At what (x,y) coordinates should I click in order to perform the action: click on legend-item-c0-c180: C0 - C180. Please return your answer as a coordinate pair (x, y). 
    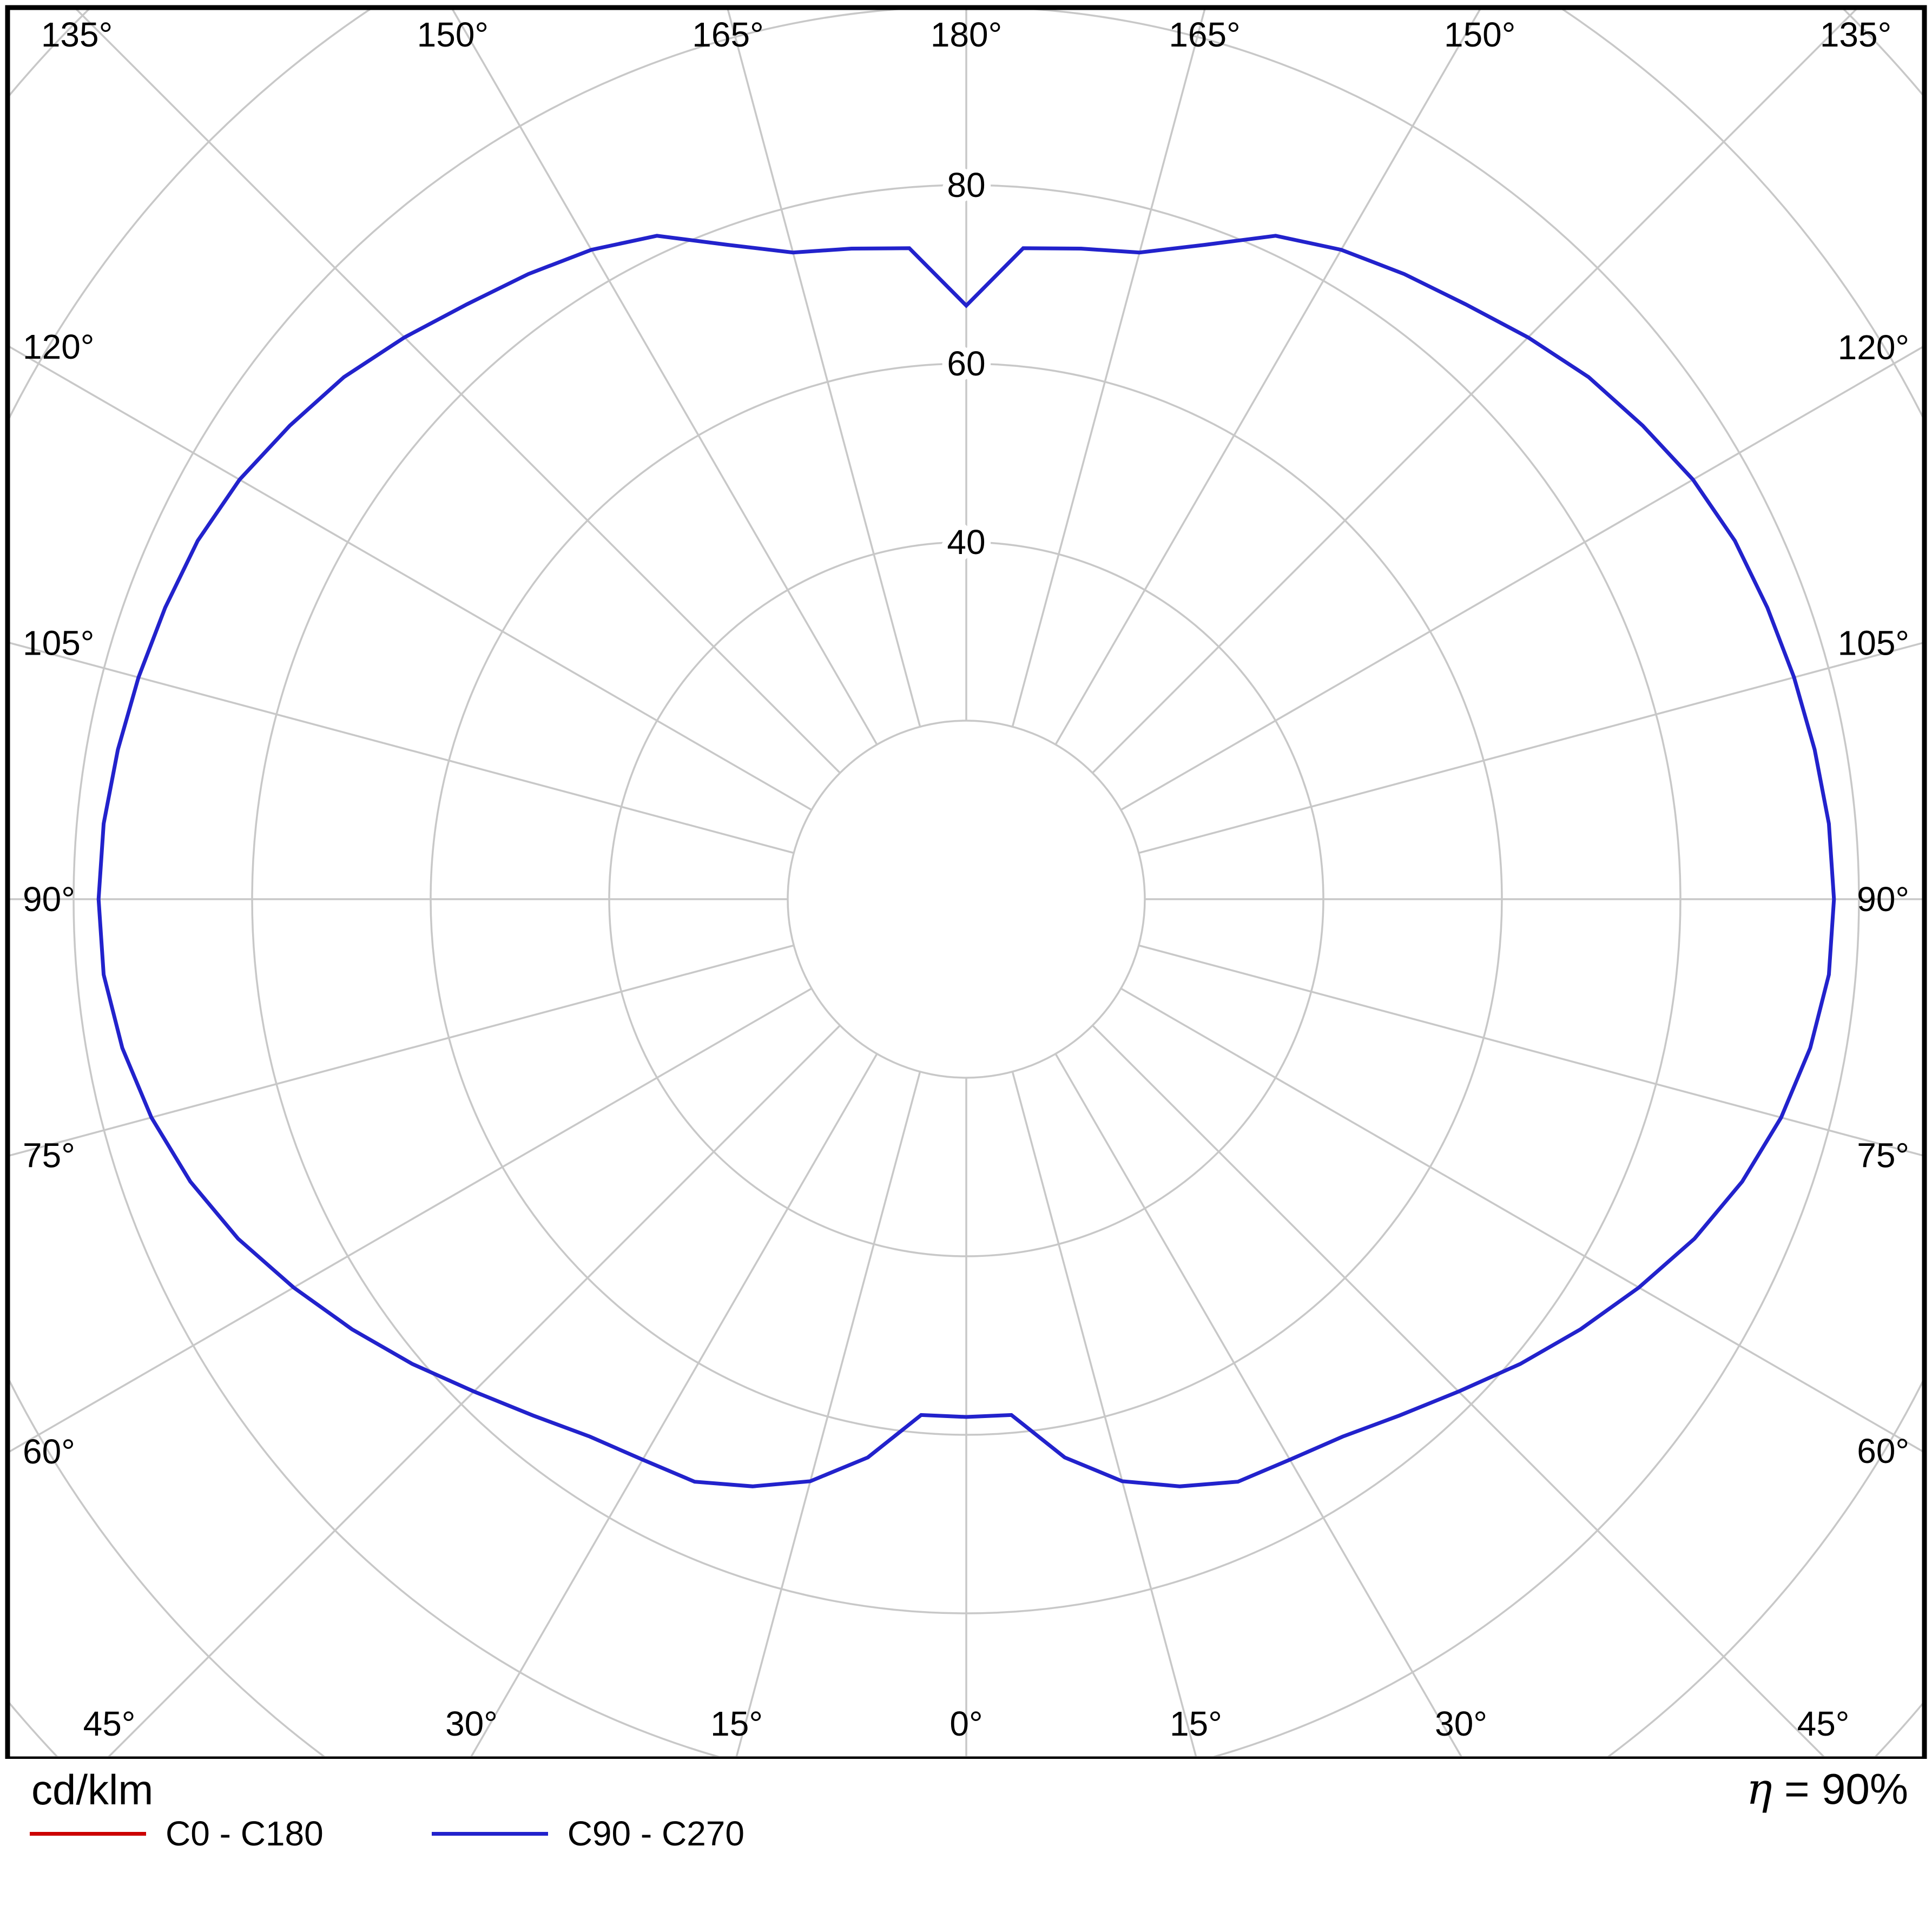
    Looking at the image, I should click on (177, 1833).